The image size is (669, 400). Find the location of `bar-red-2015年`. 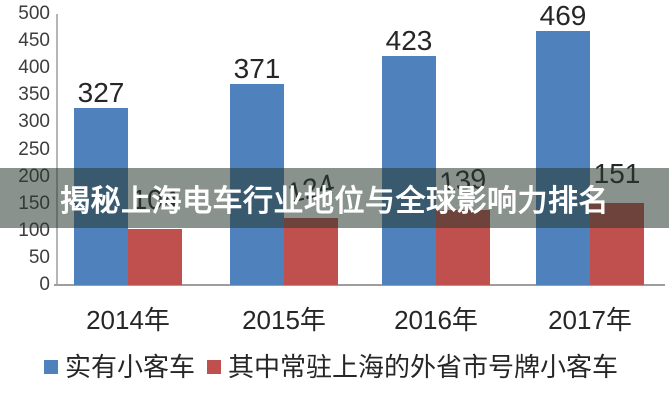

bar-red-2015年 is located at coordinates (311, 251).